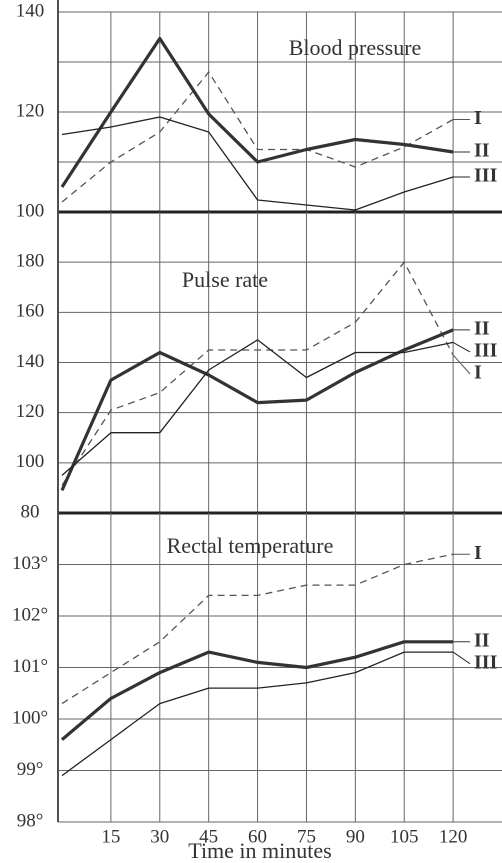  What do you see at coordinates (306, 836) in the screenshot?
I see `x-tick-label: 75` at bounding box center [306, 836].